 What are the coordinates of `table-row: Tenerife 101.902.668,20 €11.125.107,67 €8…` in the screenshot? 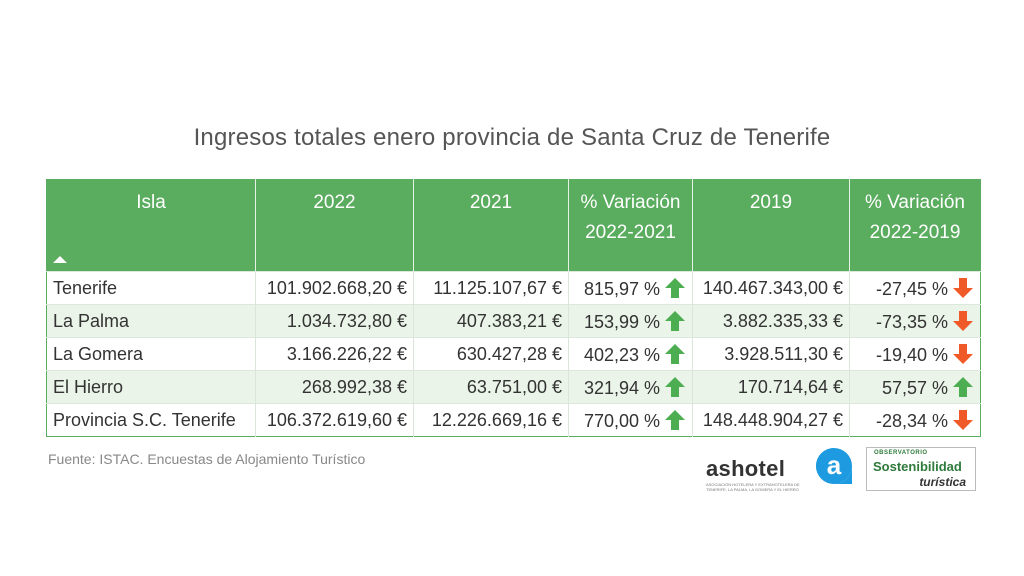 It's located at (513, 288).